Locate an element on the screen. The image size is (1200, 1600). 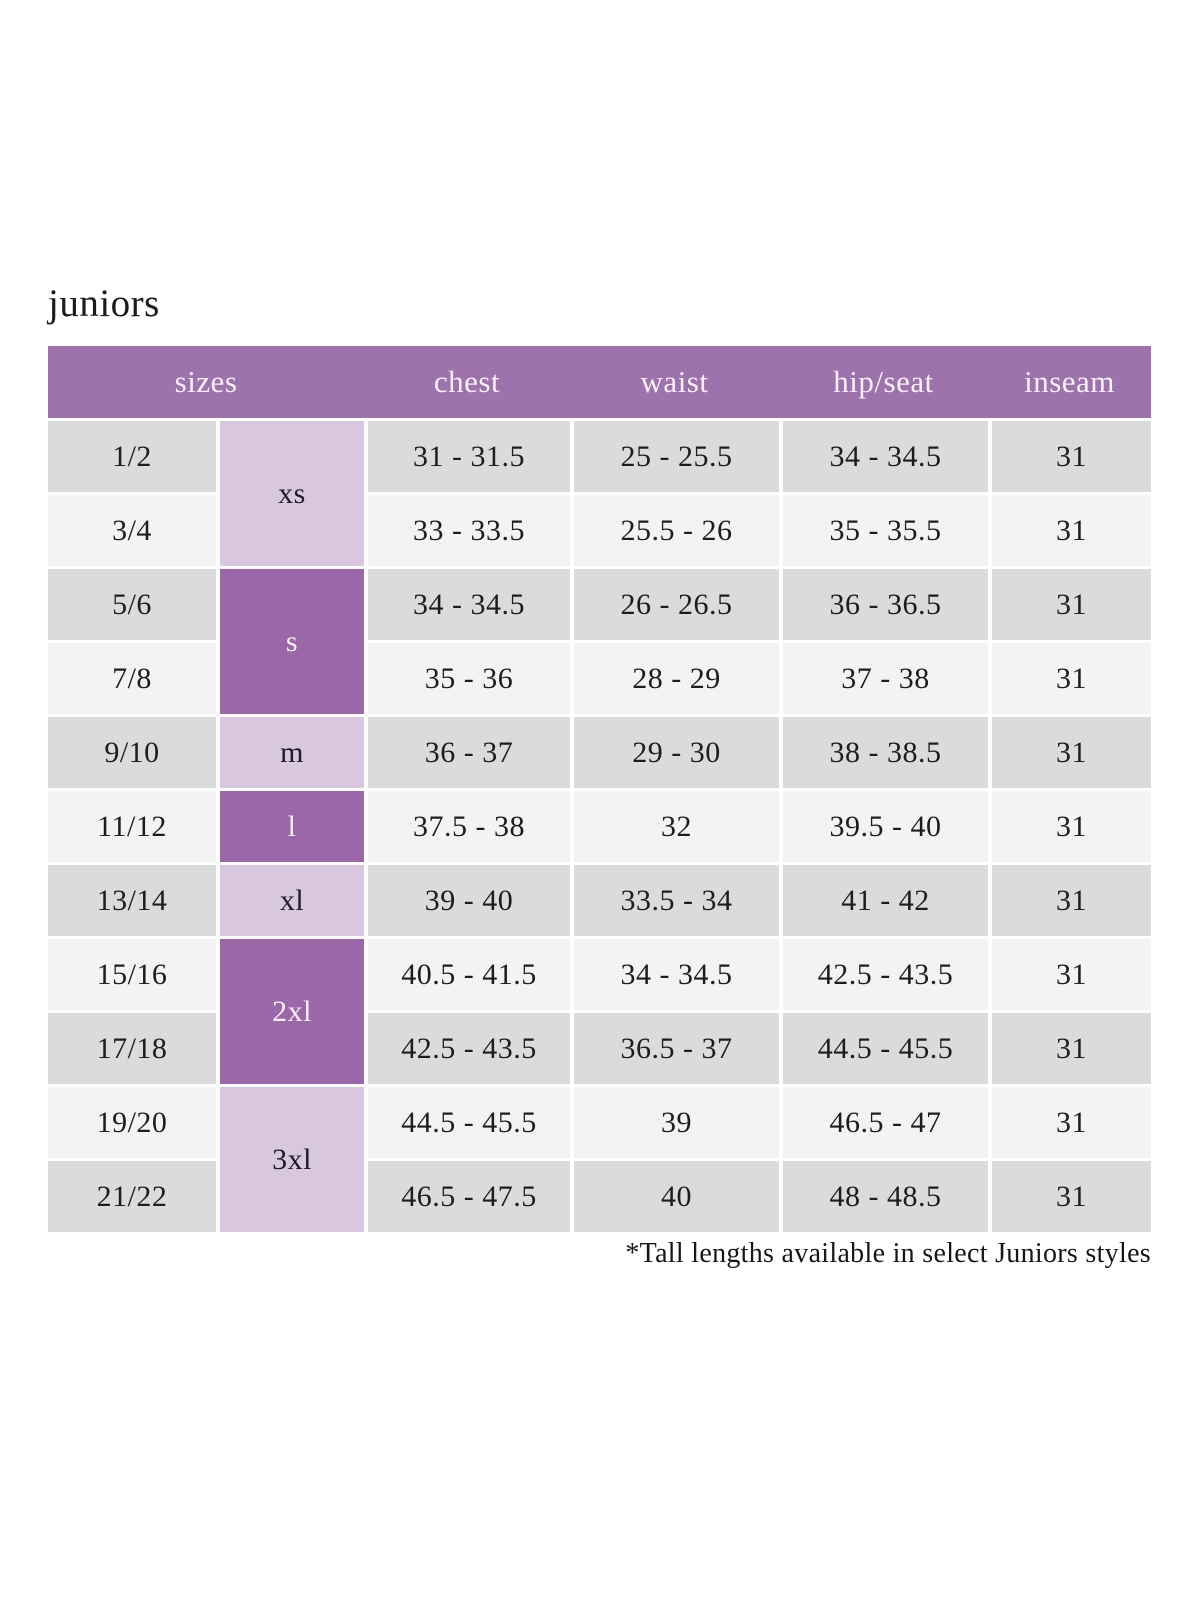
hip-seat-cell: 48 - 48.5 is located at coordinates (884, 1195).